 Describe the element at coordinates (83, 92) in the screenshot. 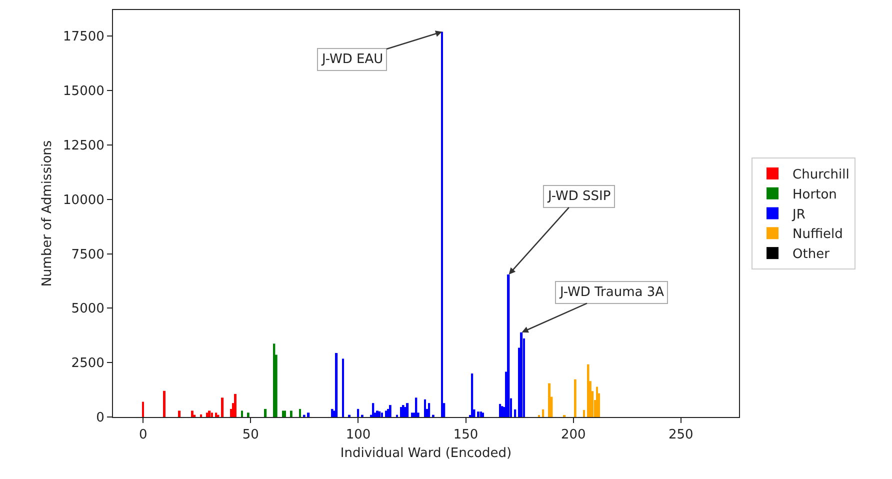

I see `y-tick-label: 15000` at that location.